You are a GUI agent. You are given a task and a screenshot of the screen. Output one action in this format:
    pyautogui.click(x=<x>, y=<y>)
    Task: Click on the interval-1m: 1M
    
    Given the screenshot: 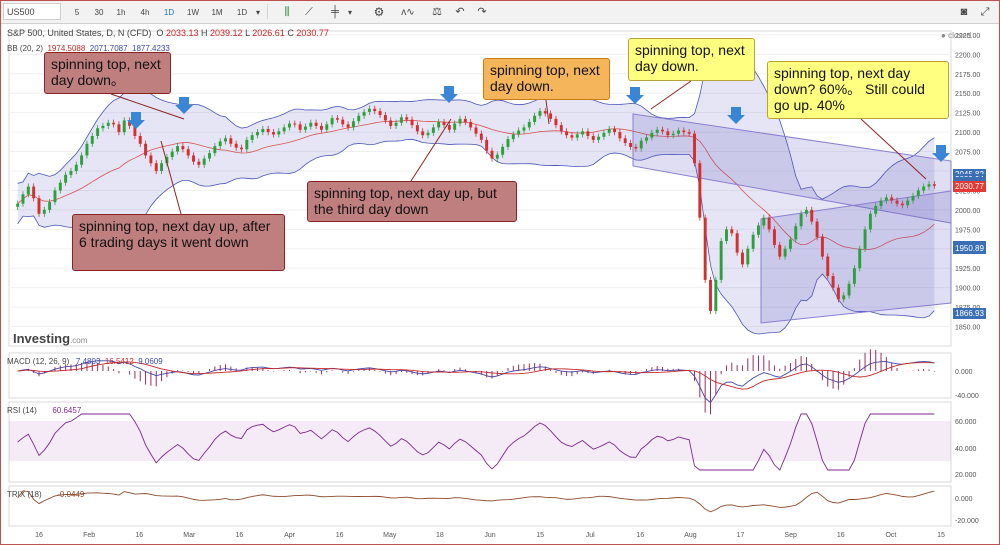 What is the action you would take?
    pyautogui.click(x=217, y=12)
    